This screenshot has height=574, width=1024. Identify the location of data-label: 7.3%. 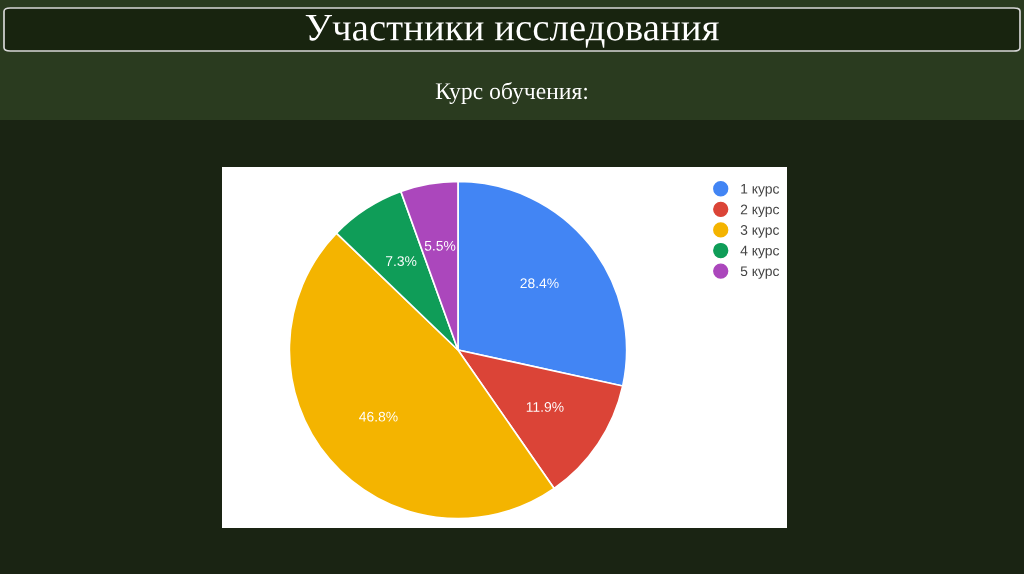
(401, 261).